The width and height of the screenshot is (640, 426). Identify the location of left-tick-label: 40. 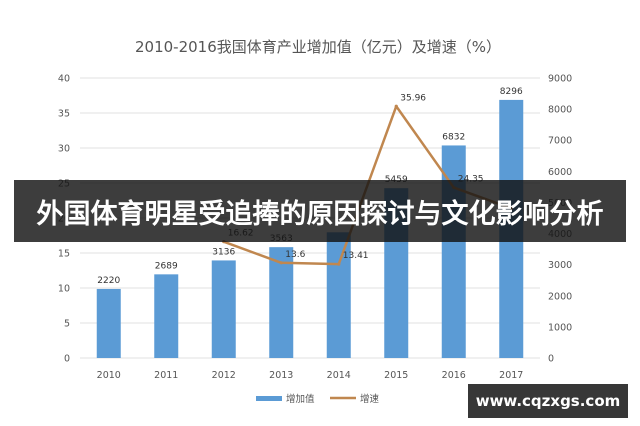
(64, 79).